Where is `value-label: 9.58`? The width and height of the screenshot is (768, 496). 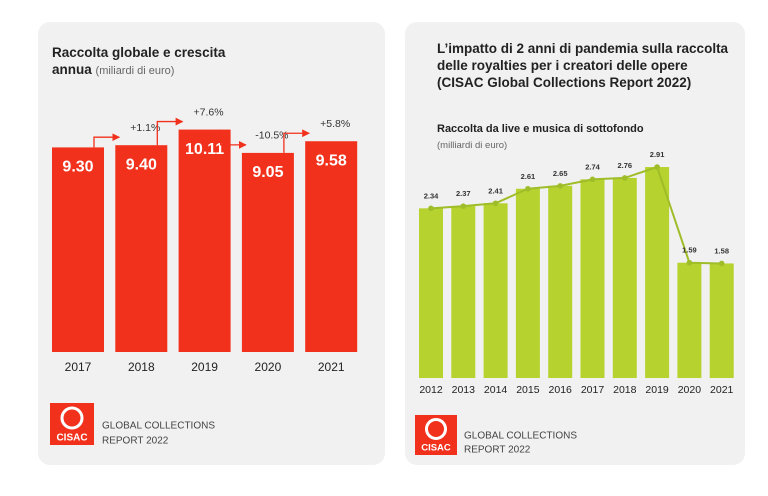
value-label: 9.58 is located at coordinates (331, 160).